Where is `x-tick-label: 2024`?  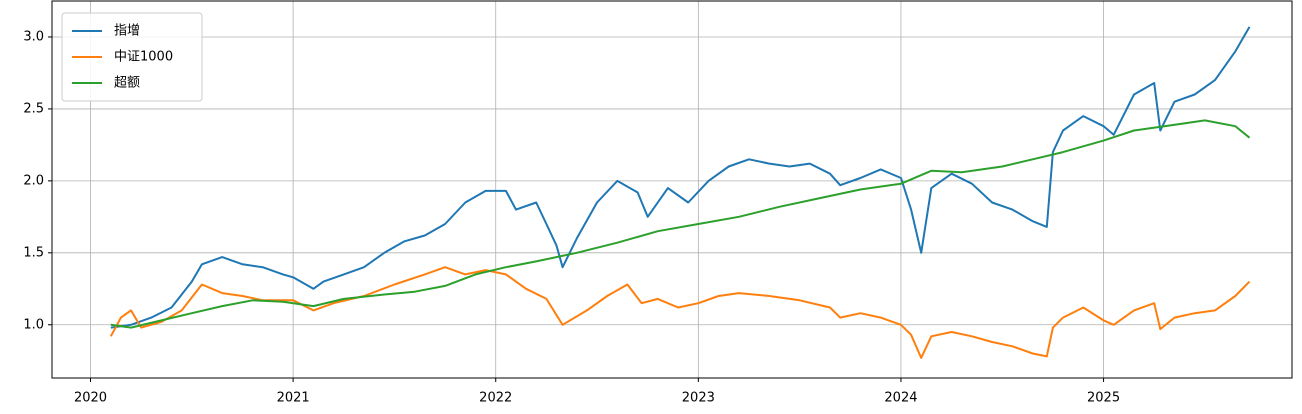 x-tick-label: 2024 is located at coordinates (900, 398).